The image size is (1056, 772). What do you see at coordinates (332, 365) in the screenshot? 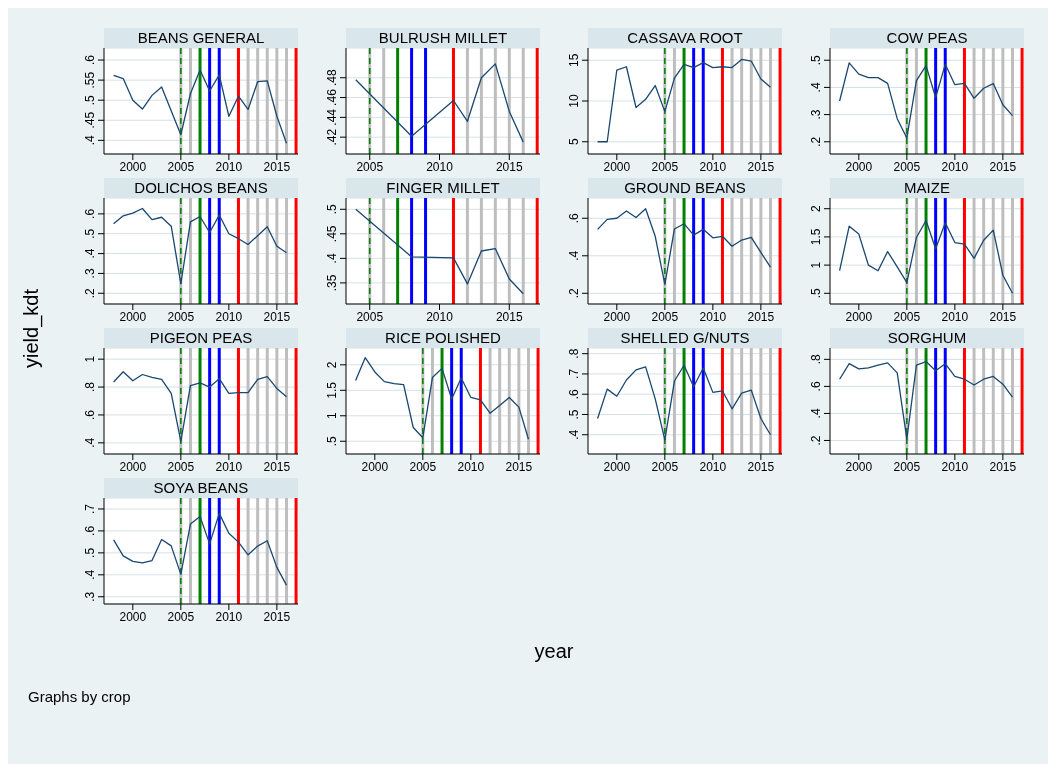
I see `y-tick-label: 2` at bounding box center [332, 365].